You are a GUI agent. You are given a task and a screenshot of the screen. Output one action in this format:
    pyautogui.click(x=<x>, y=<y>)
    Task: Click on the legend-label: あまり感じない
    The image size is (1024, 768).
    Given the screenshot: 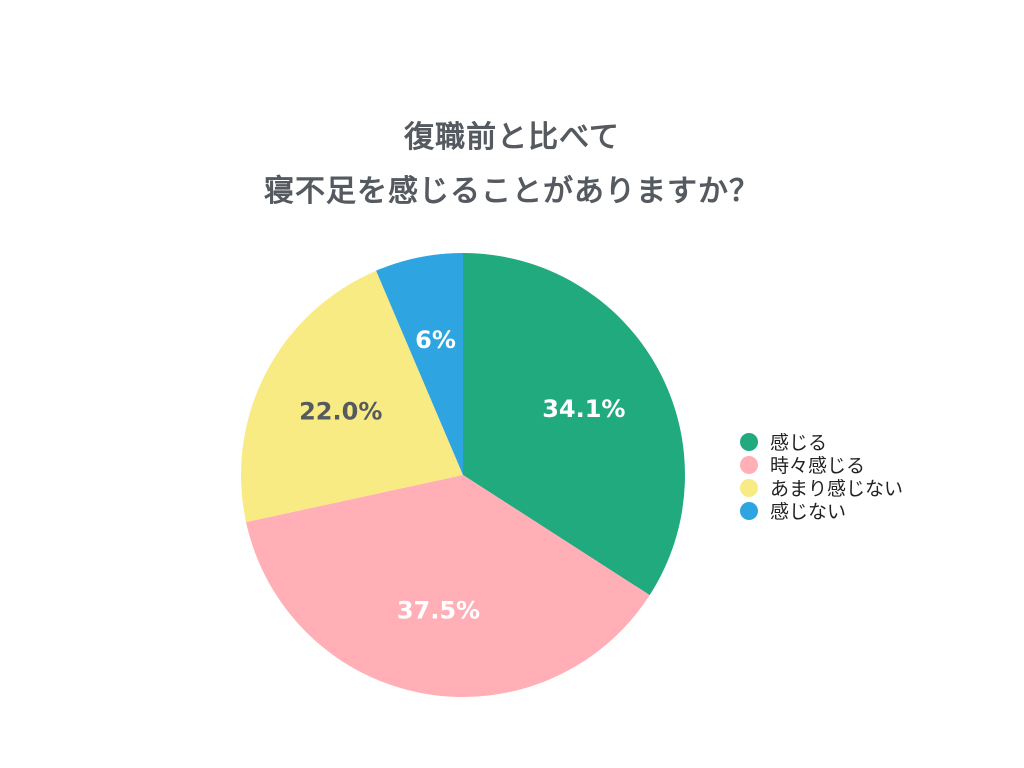 What is the action you would take?
    pyautogui.click(x=837, y=489)
    